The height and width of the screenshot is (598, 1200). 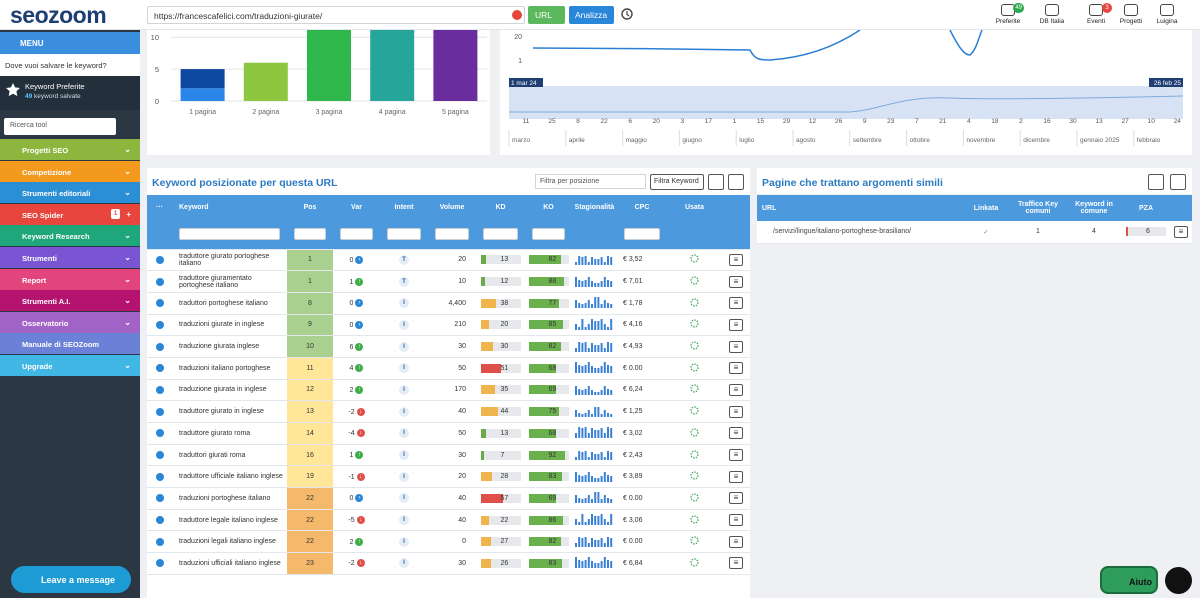 I want to click on menu-item: Manuale di SEOZoom, so click(x=70, y=344).